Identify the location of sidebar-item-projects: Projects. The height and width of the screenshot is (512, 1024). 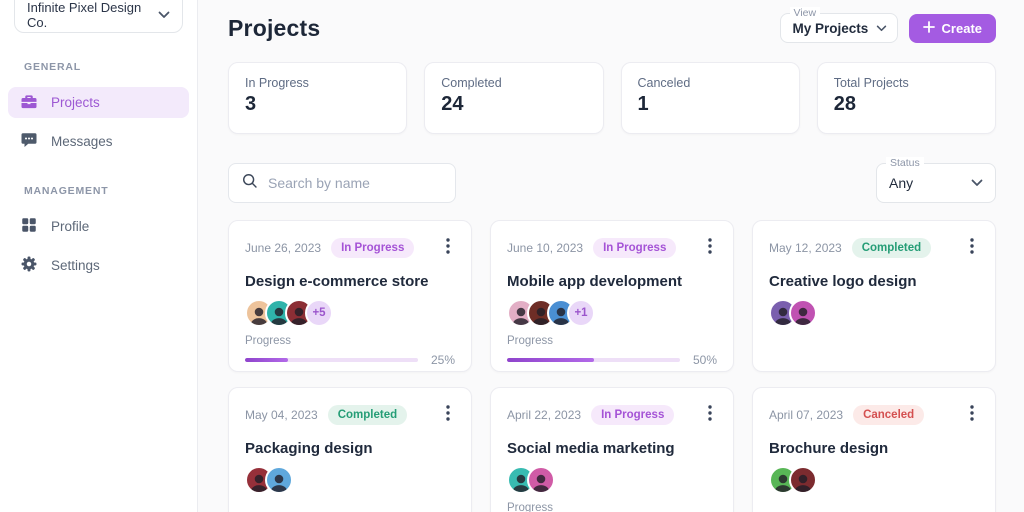
(98, 102).